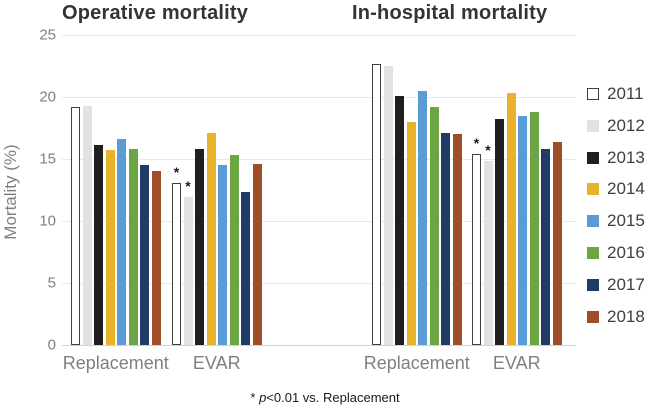 This screenshot has width=650, height=413. Describe the element at coordinates (156, 258) in the screenshot. I see `bar-operative-replacement-2018` at that location.